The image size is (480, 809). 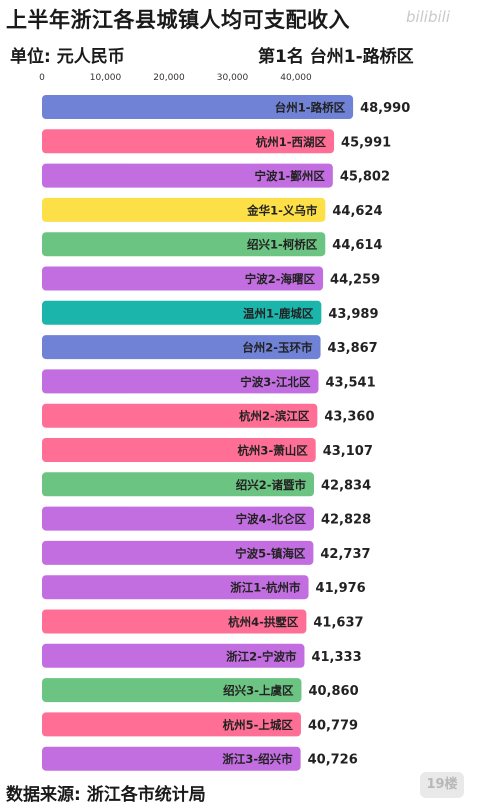 What do you see at coordinates (280, 279) in the screenshot?
I see `bar-category-label: 宁波2-海曙区` at bounding box center [280, 279].